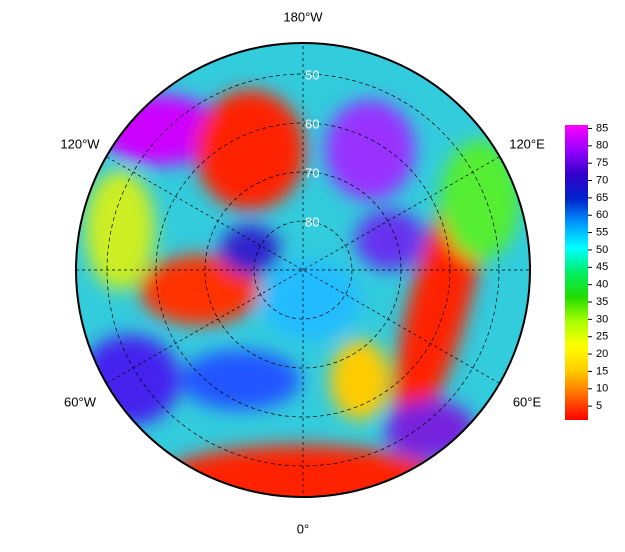 The width and height of the screenshot is (625, 552). I want to click on colorbar-tick-label: 80, so click(602, 146).